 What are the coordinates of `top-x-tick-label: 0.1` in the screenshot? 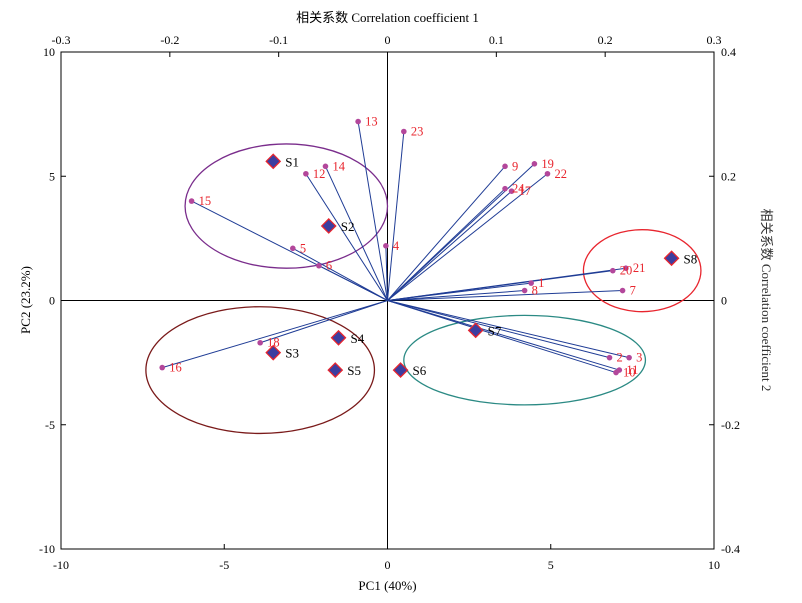 It's located at (496, 40).